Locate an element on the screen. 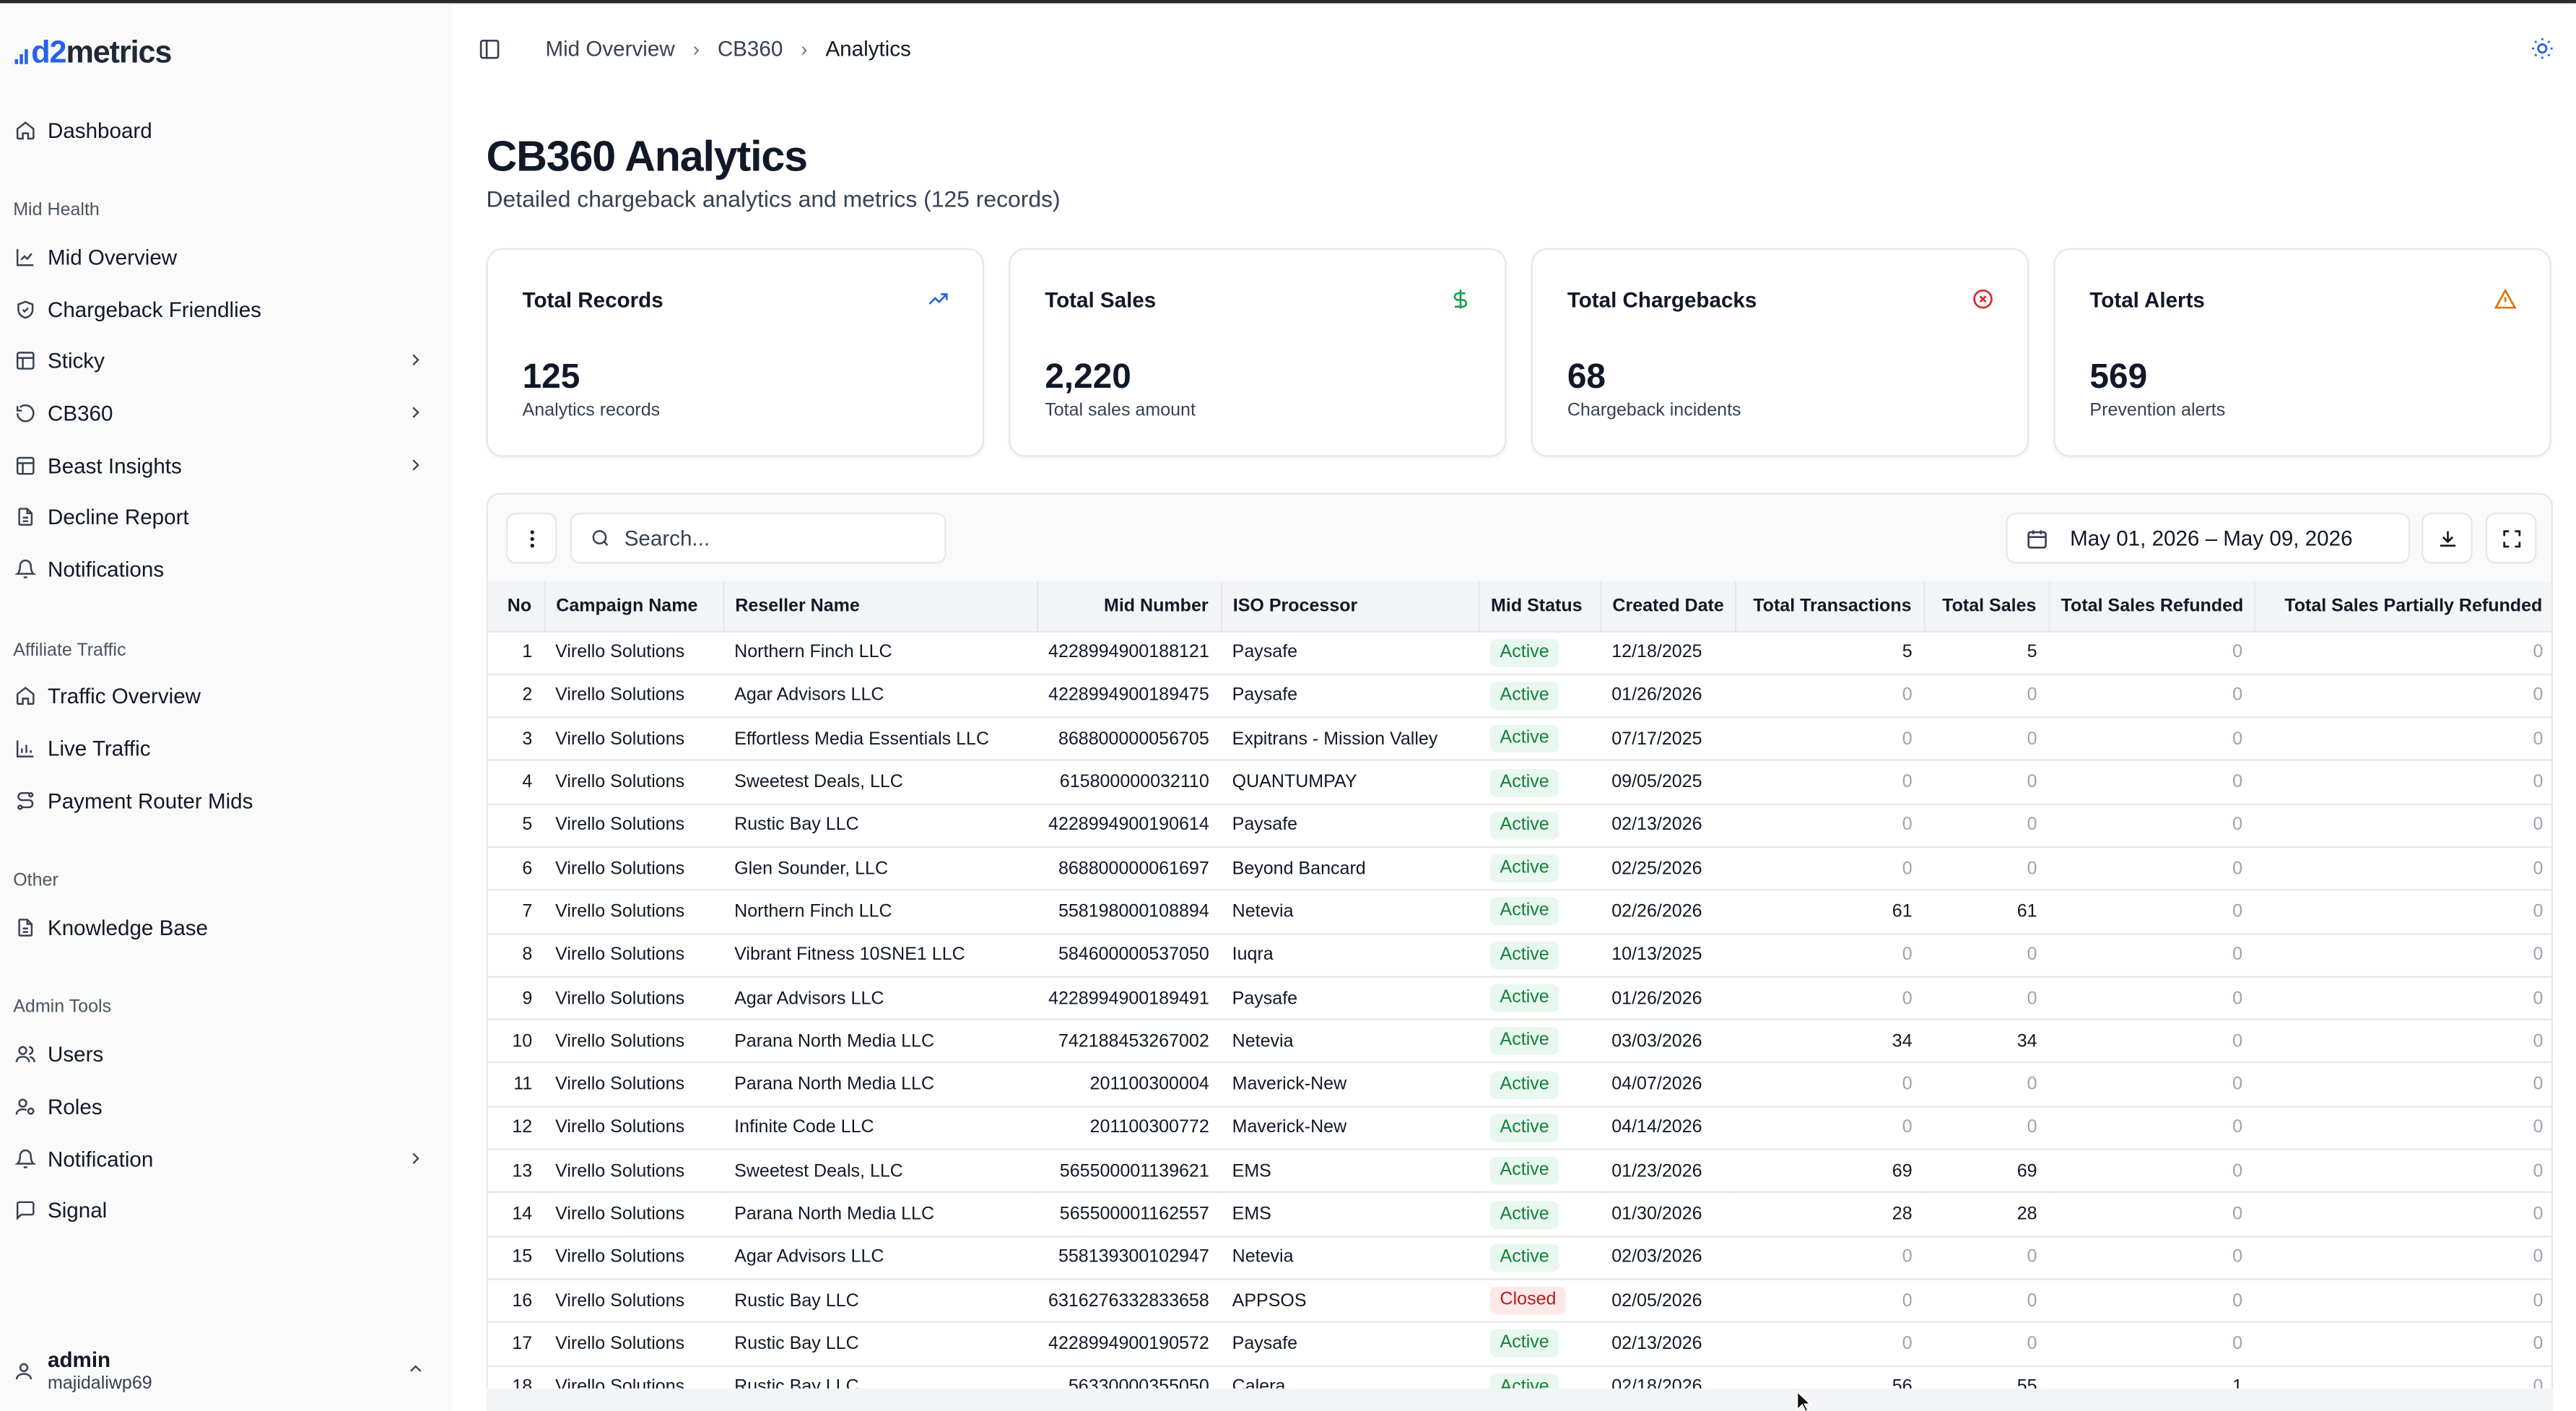 This screenshot has width=2576, height=1411. maximize-icon is located at coordinates (2511, 538).